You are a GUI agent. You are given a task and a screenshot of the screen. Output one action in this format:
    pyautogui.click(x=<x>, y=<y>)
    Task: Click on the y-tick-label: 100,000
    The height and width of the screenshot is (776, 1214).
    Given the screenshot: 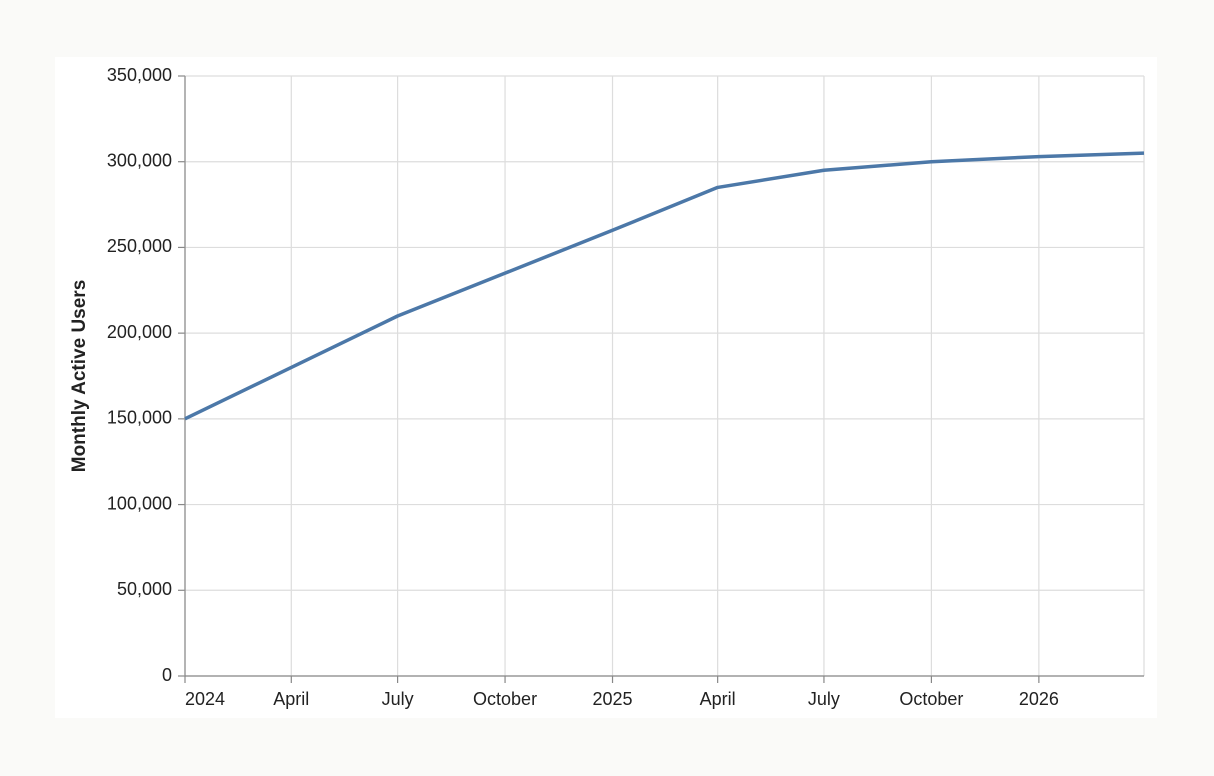 What is the action you would take?
    pyautogui.click(x=139, y=503)
    